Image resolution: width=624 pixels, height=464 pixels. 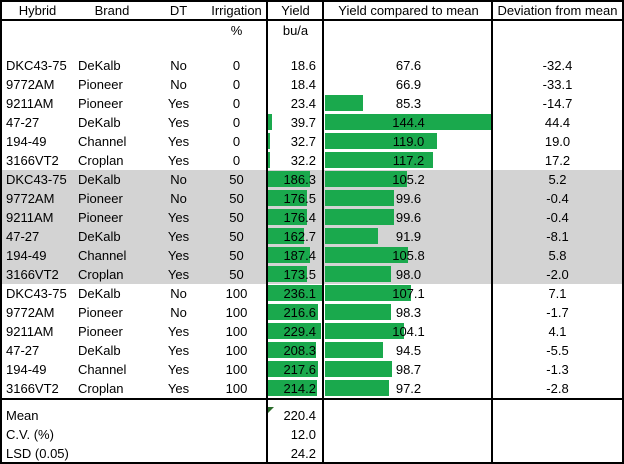 What do you see at coordinates (295, 84) in the screenshot?
I see `cell-yield: 18.4` at bounding box center [295, 84].